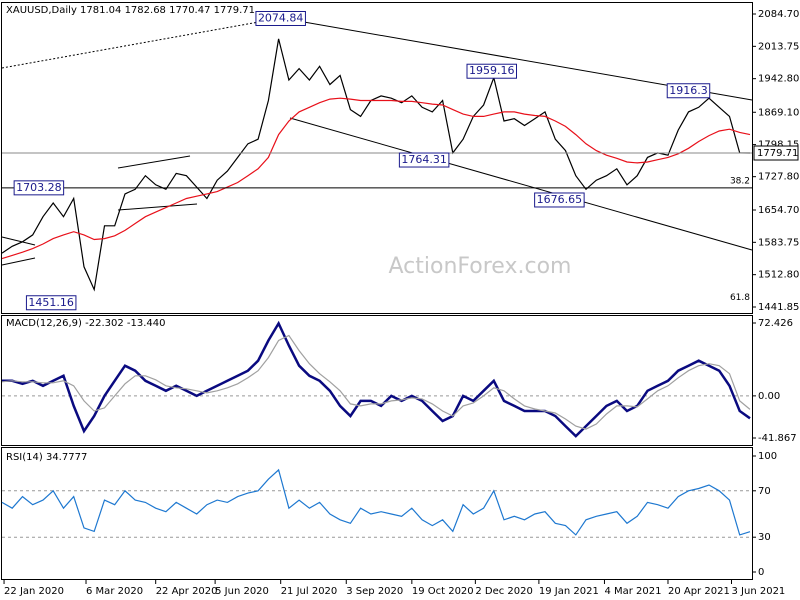 Image resolution: width=800 pixels, height=600 pixels. What do you see at coordinates (778, 242) in the screenshot?
I see `y-tick-label: 1583.75` at bounding box center [778, 242].